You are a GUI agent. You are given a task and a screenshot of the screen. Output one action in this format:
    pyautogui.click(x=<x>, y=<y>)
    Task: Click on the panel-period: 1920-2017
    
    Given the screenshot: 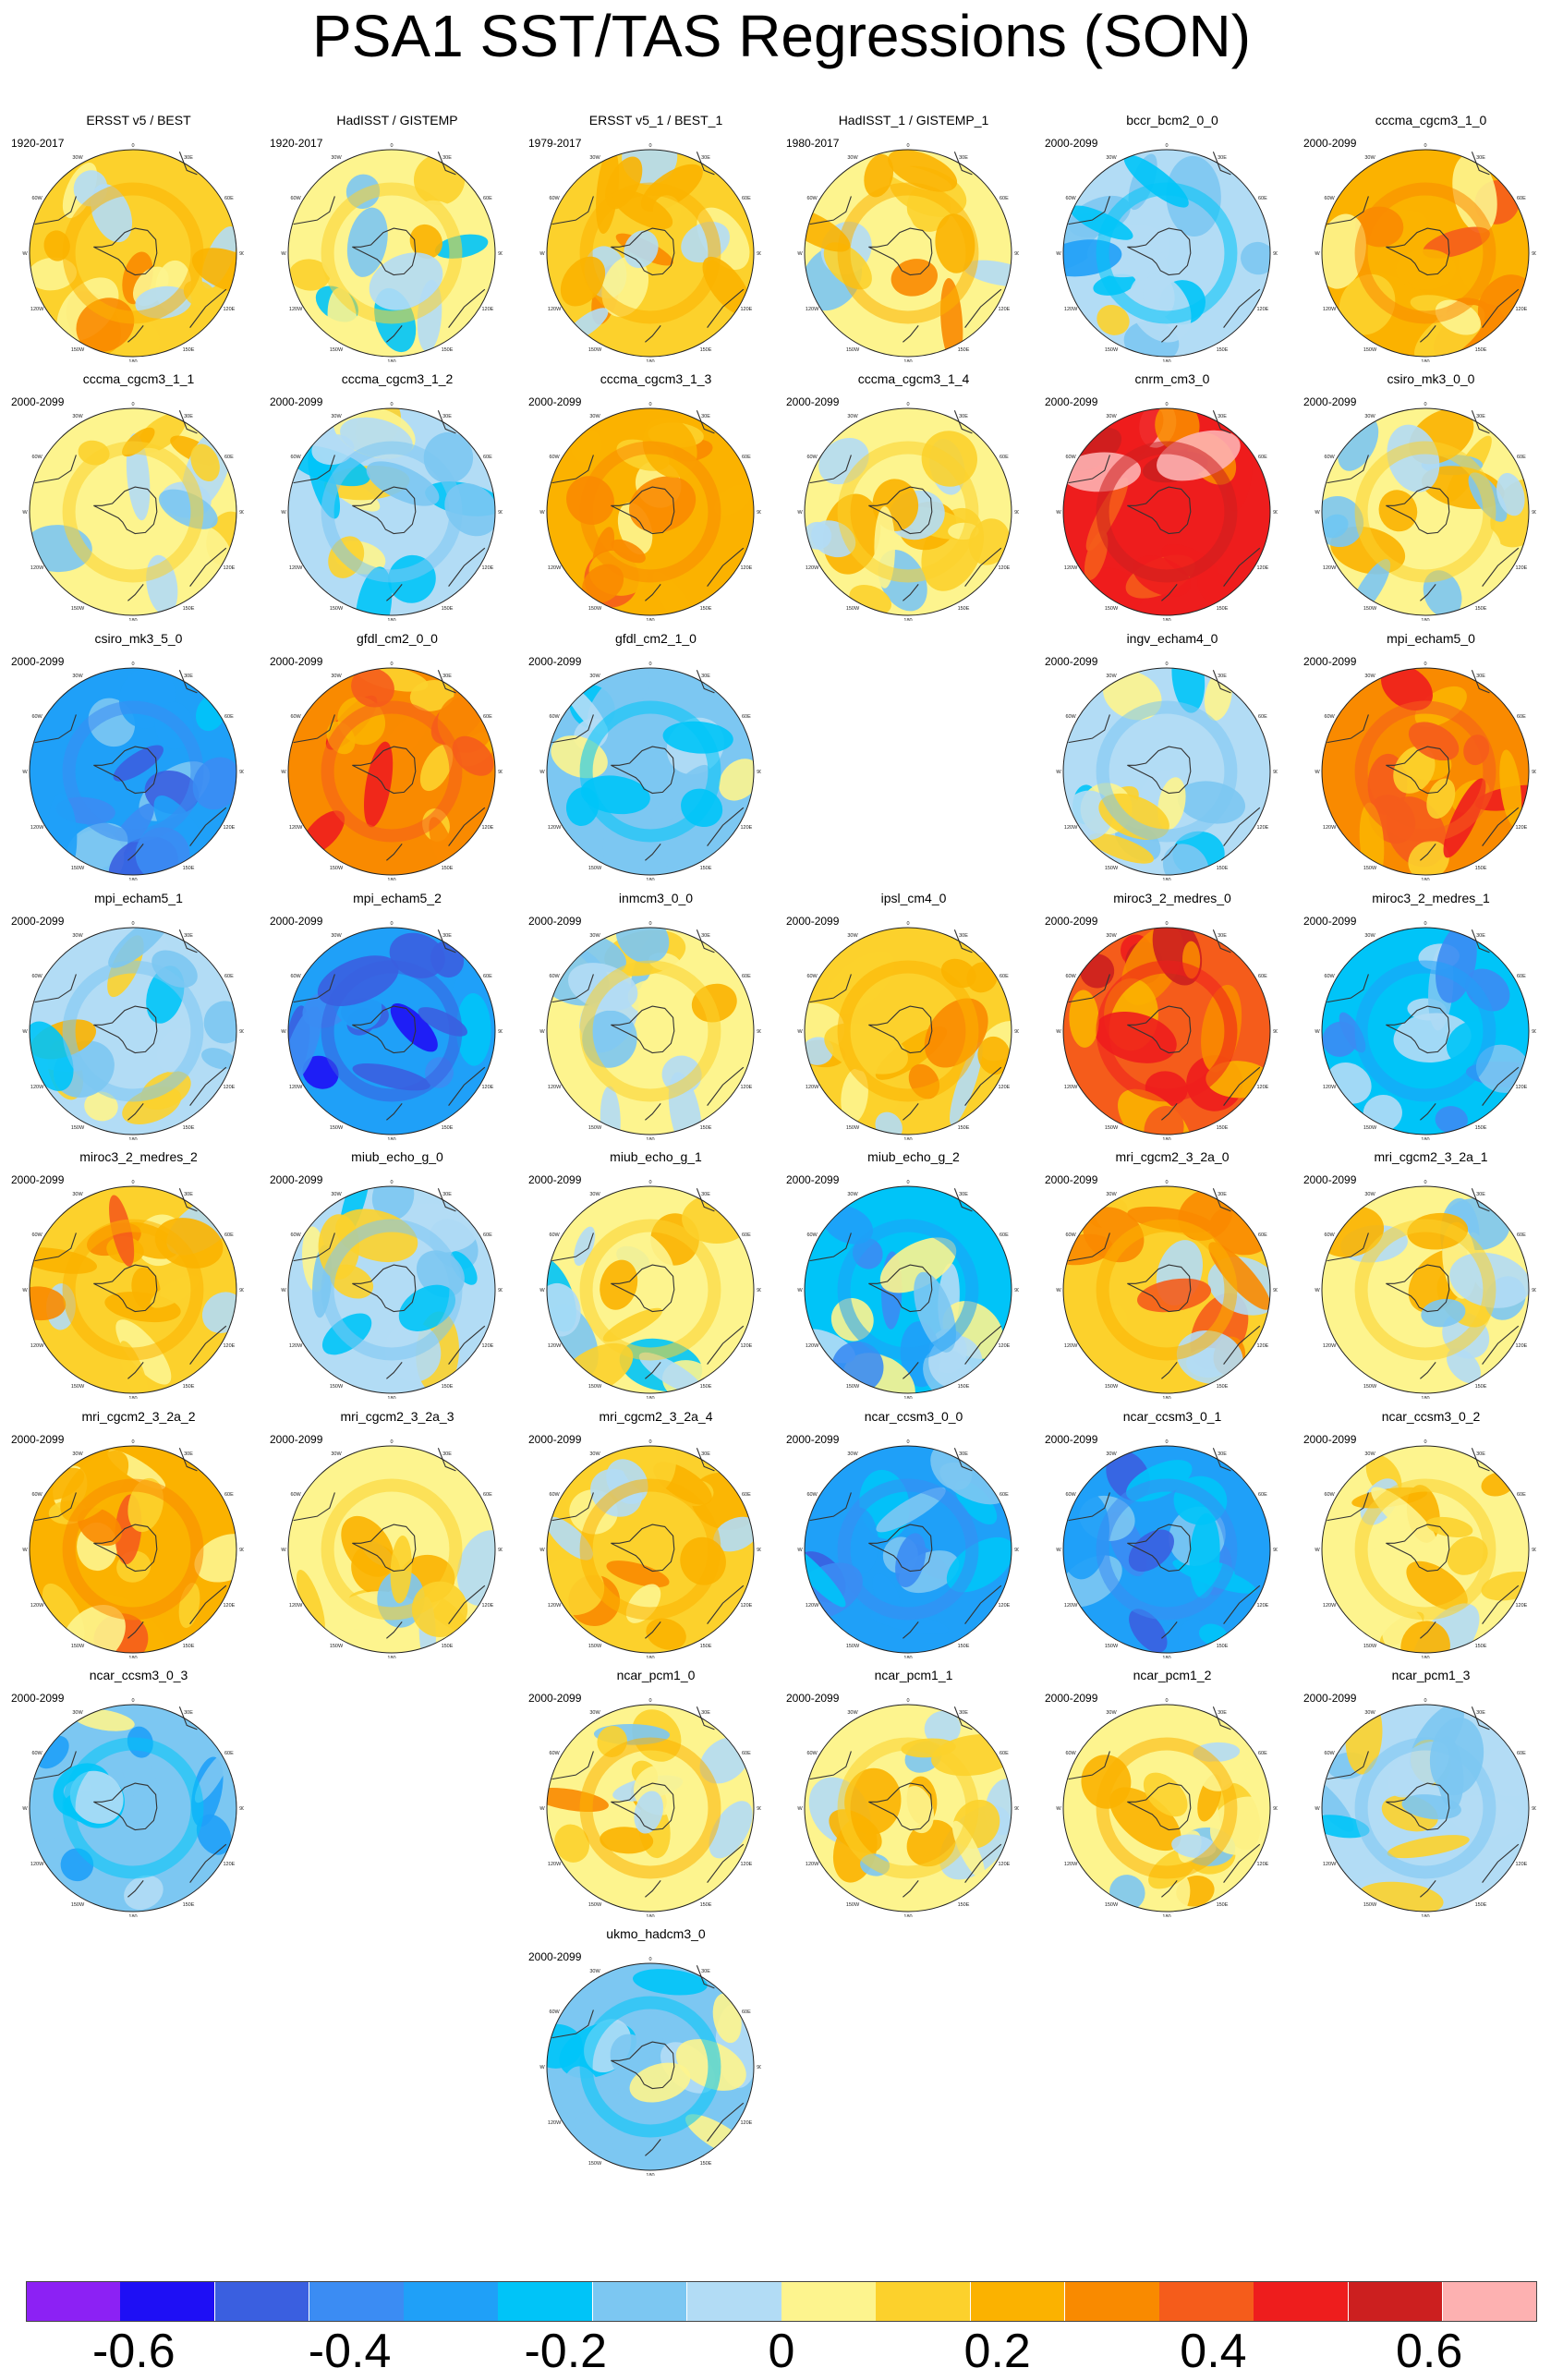 What is the action you would take?
    pyautogui.click(x=38, y=143)
    